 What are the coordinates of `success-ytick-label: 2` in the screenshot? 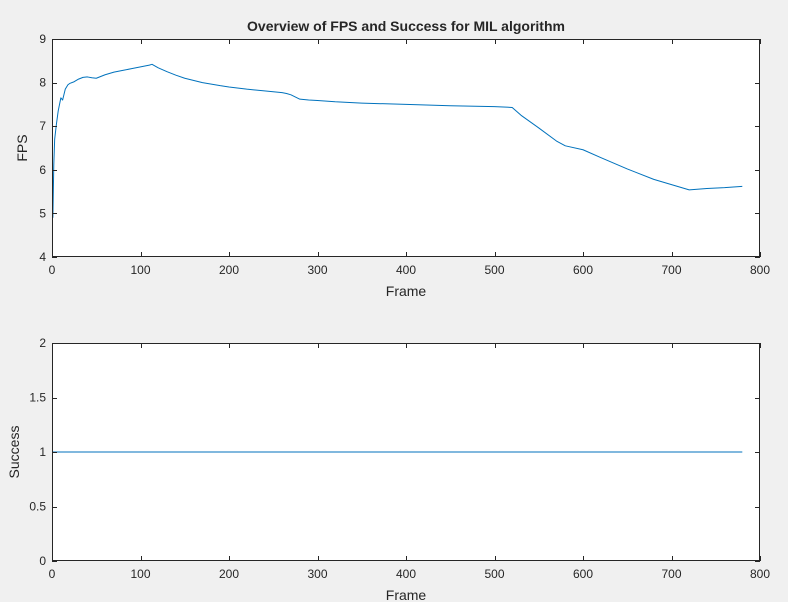 It's located at (42, 343).